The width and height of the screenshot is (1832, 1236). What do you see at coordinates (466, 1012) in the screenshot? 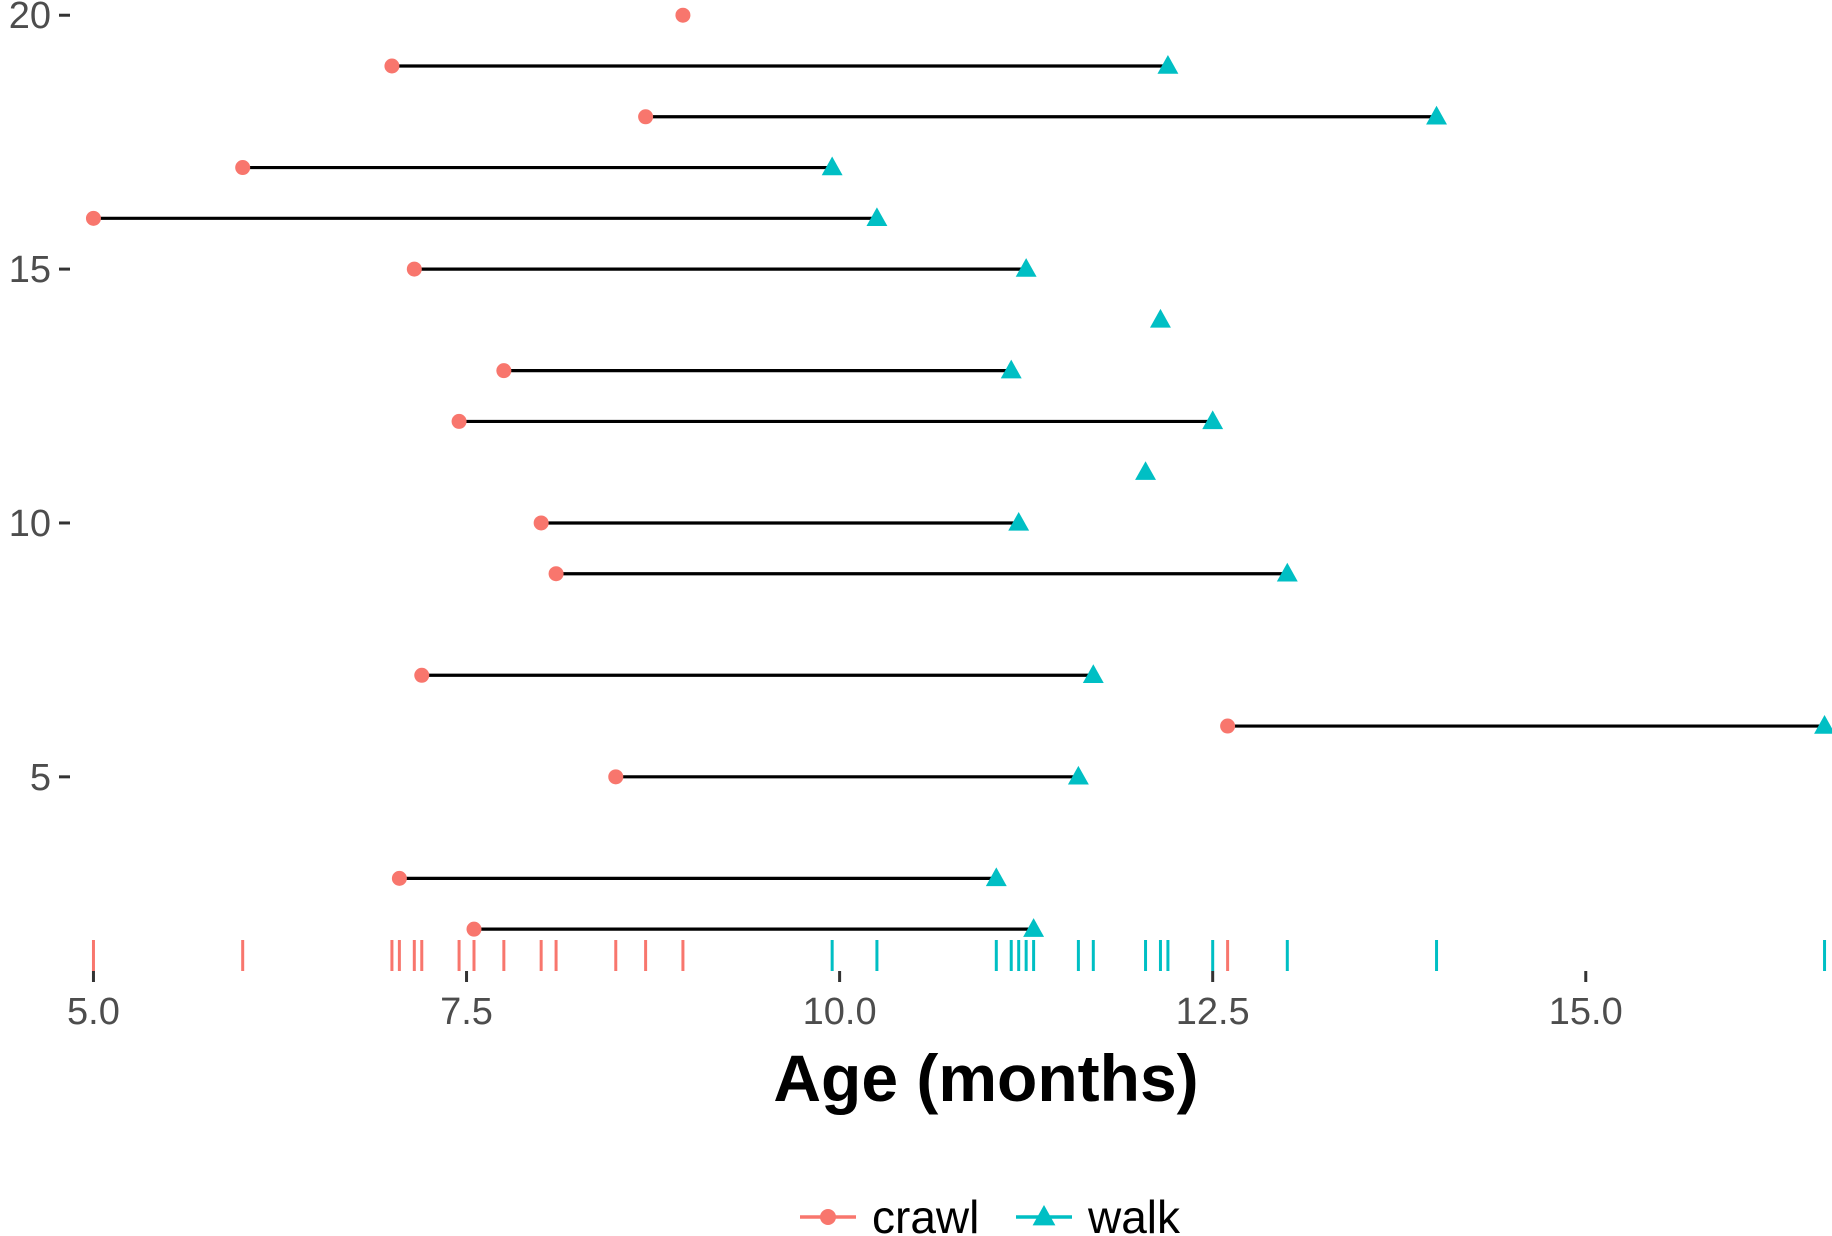
I see `x-tick-label-7.5: 7.5` at bounding box center [466, 1012].